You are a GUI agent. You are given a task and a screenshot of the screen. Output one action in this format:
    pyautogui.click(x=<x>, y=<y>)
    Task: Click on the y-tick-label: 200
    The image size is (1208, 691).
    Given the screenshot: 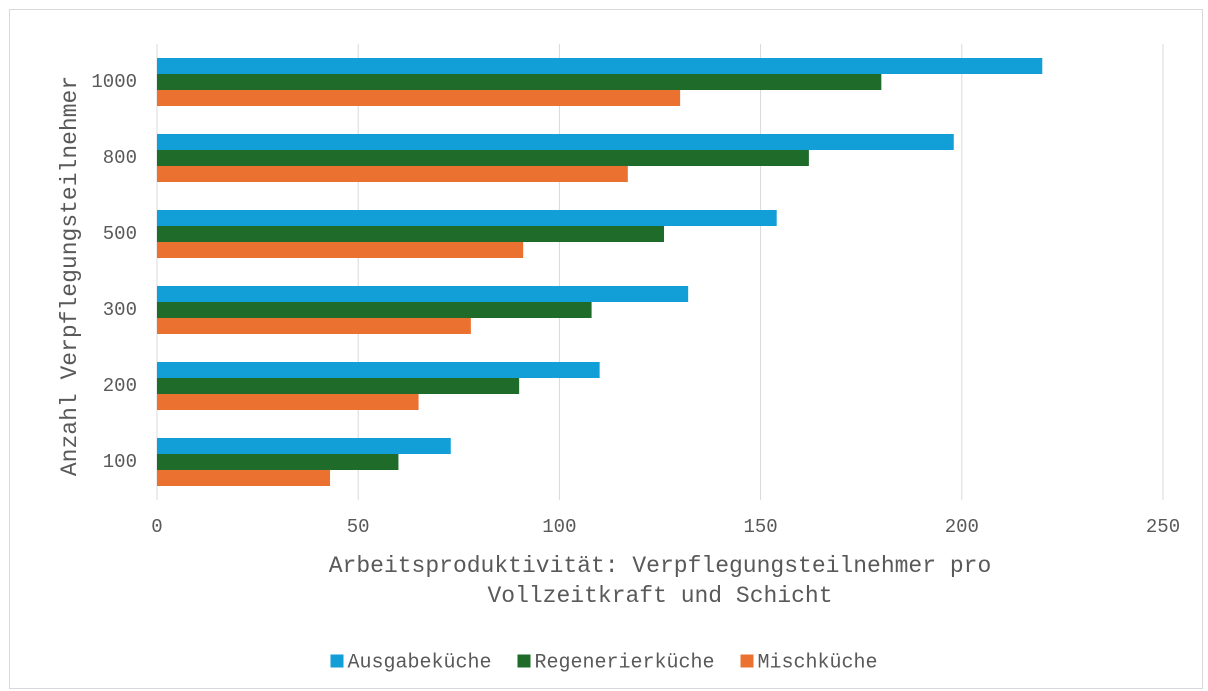 What is the action you would take?
    pyautogui.click(x=120, y=386)
    